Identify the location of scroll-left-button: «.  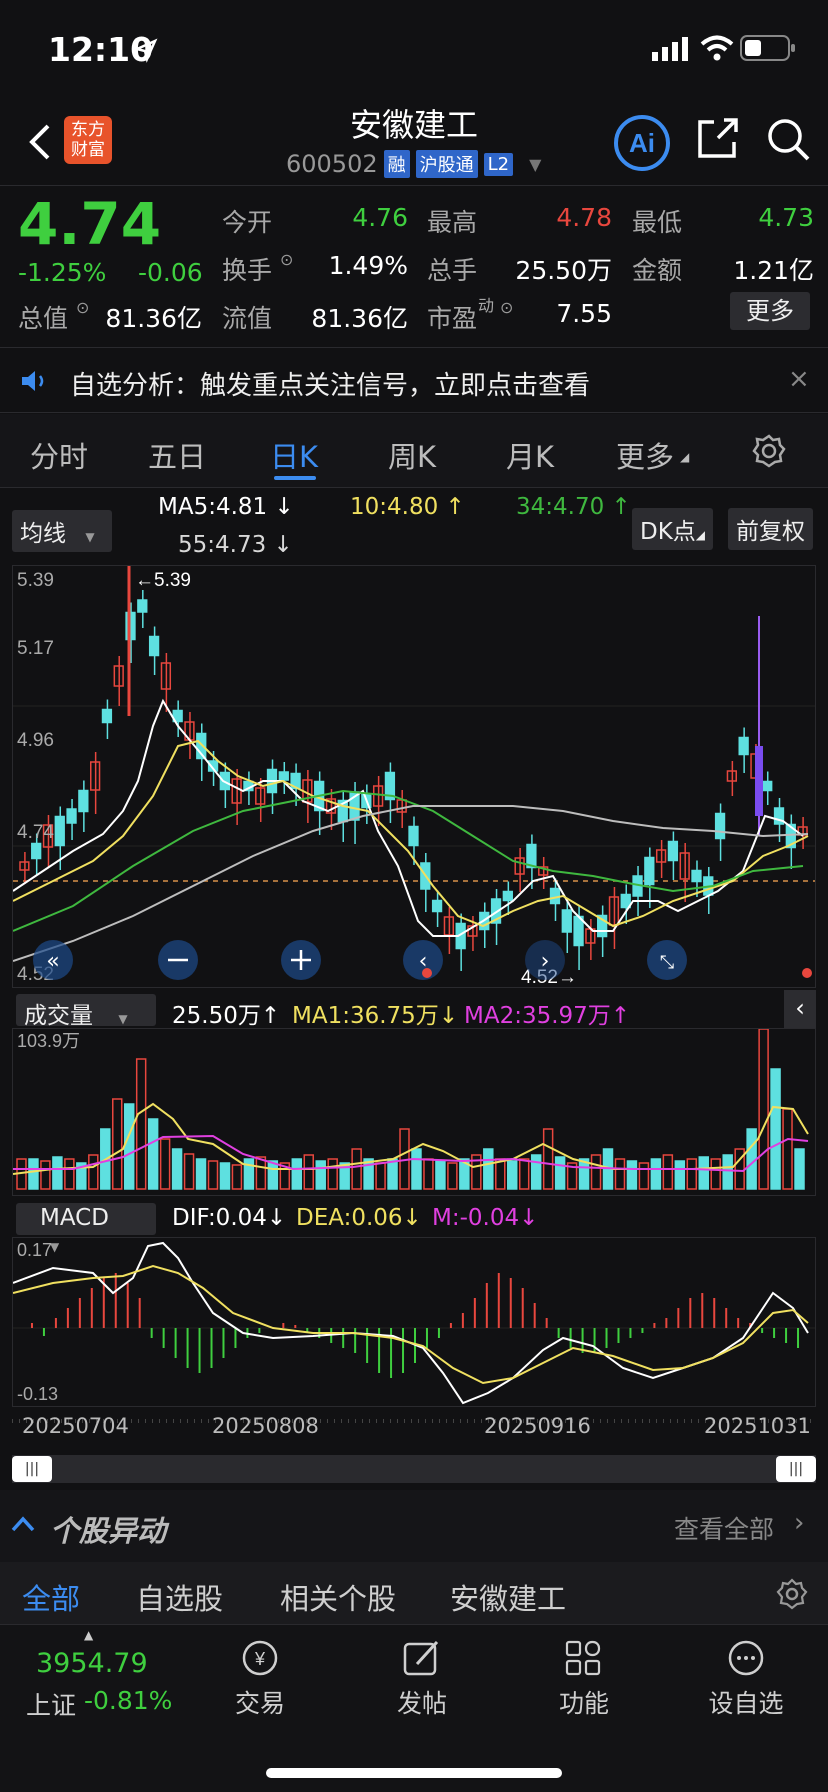
(53, 960).